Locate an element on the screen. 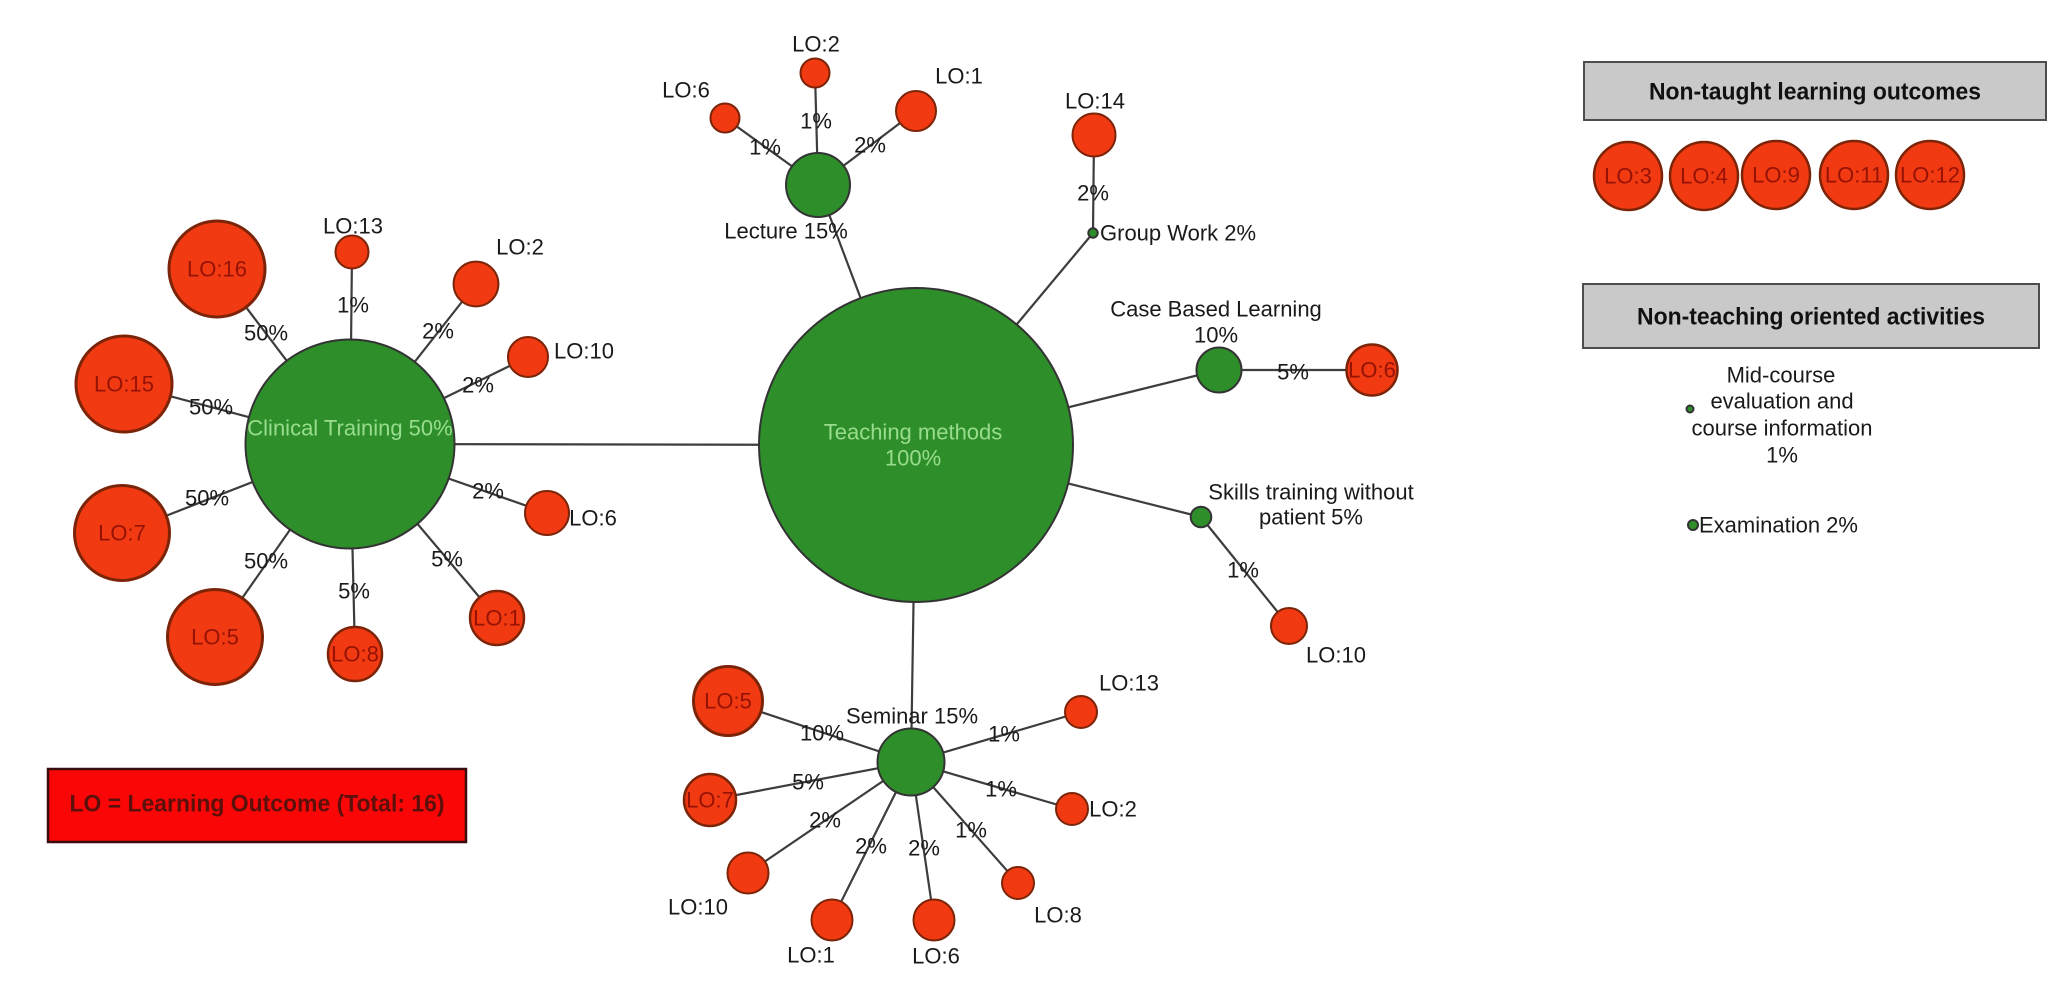 Image resolution: width=2059 pixels, height=1006 pixels. svg-text: Skills training without is located at coordinates (1310, 492).